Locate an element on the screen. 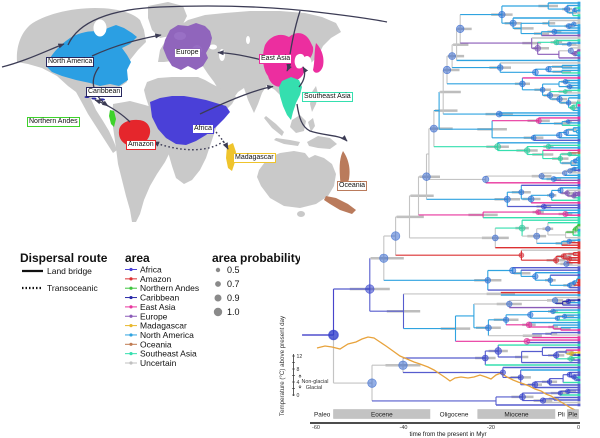 The width and height of the screenshot is (600, 438). svg-text: Transoceanic is located at coordinates (72, 288).